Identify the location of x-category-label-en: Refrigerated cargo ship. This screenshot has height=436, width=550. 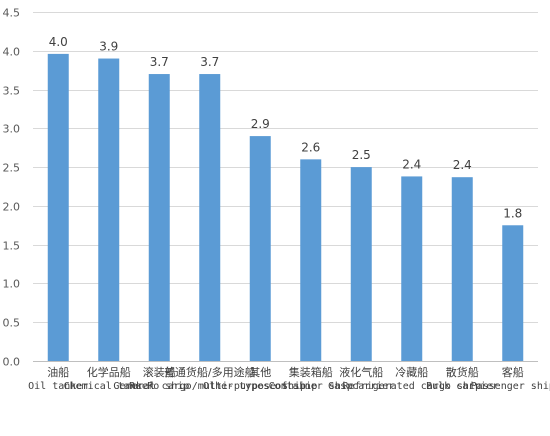
(412, 386).